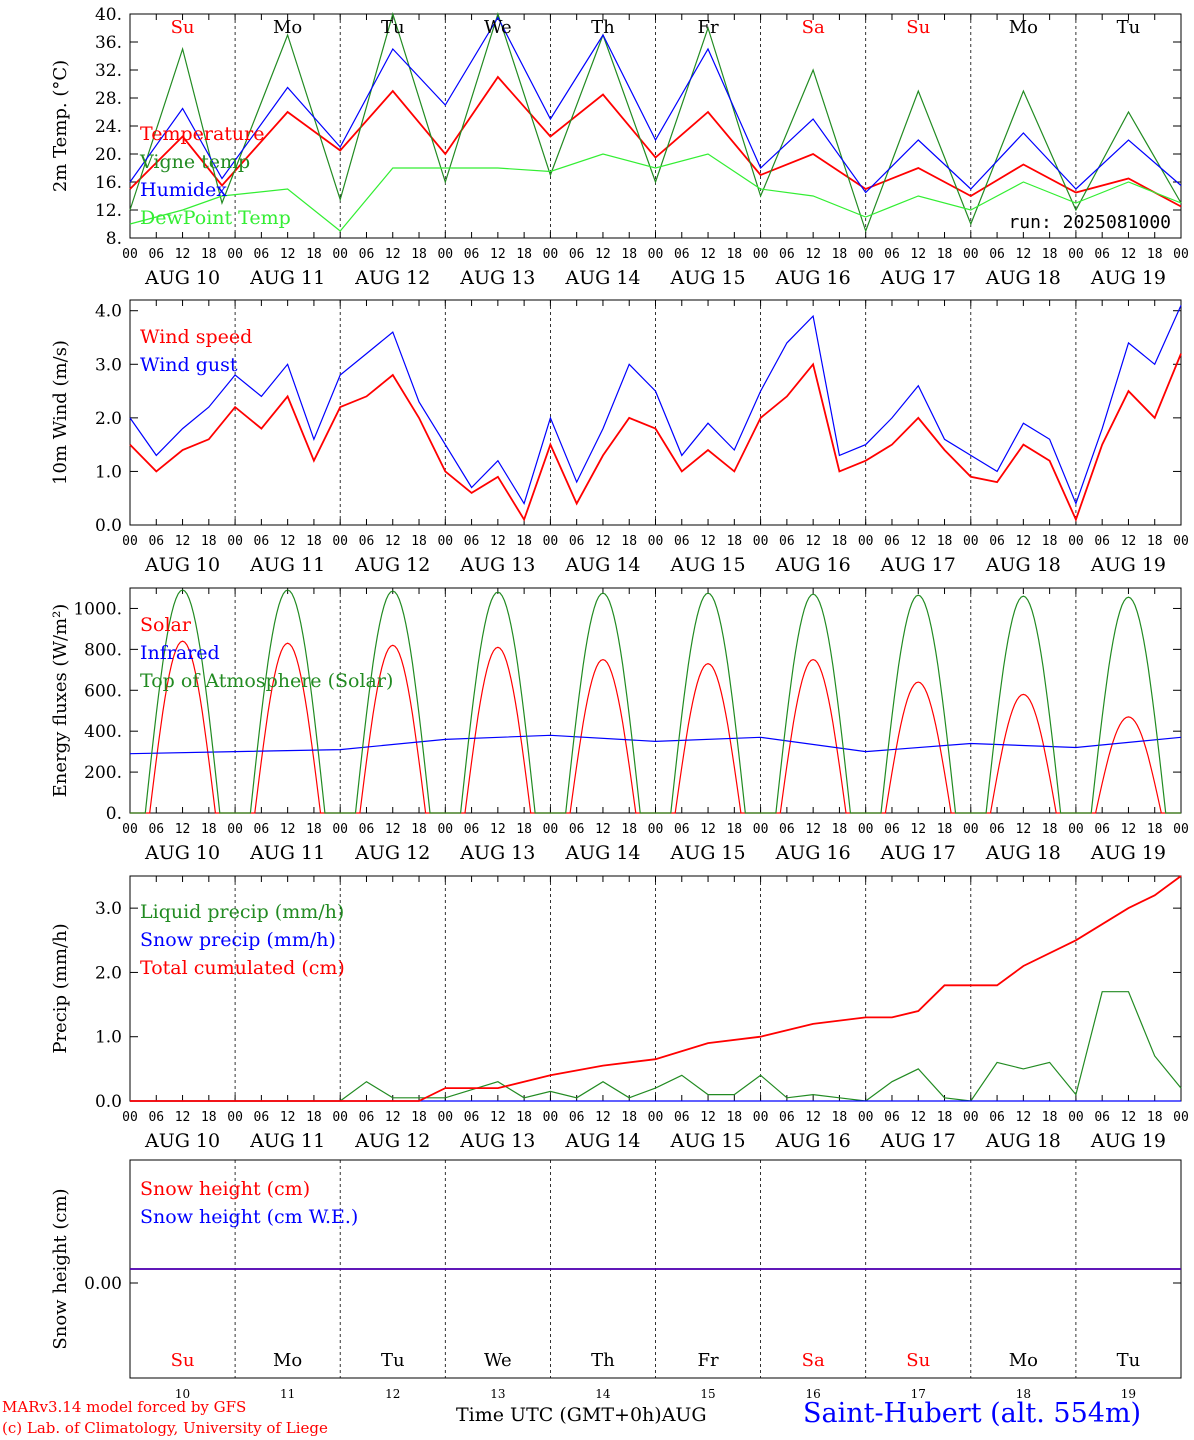 This screenshot has width=1194, height=1440. What do you see at coordinates (707, 1394) in the screenshot?
I see `day-number: 15` at bounding box center [707, 1394].